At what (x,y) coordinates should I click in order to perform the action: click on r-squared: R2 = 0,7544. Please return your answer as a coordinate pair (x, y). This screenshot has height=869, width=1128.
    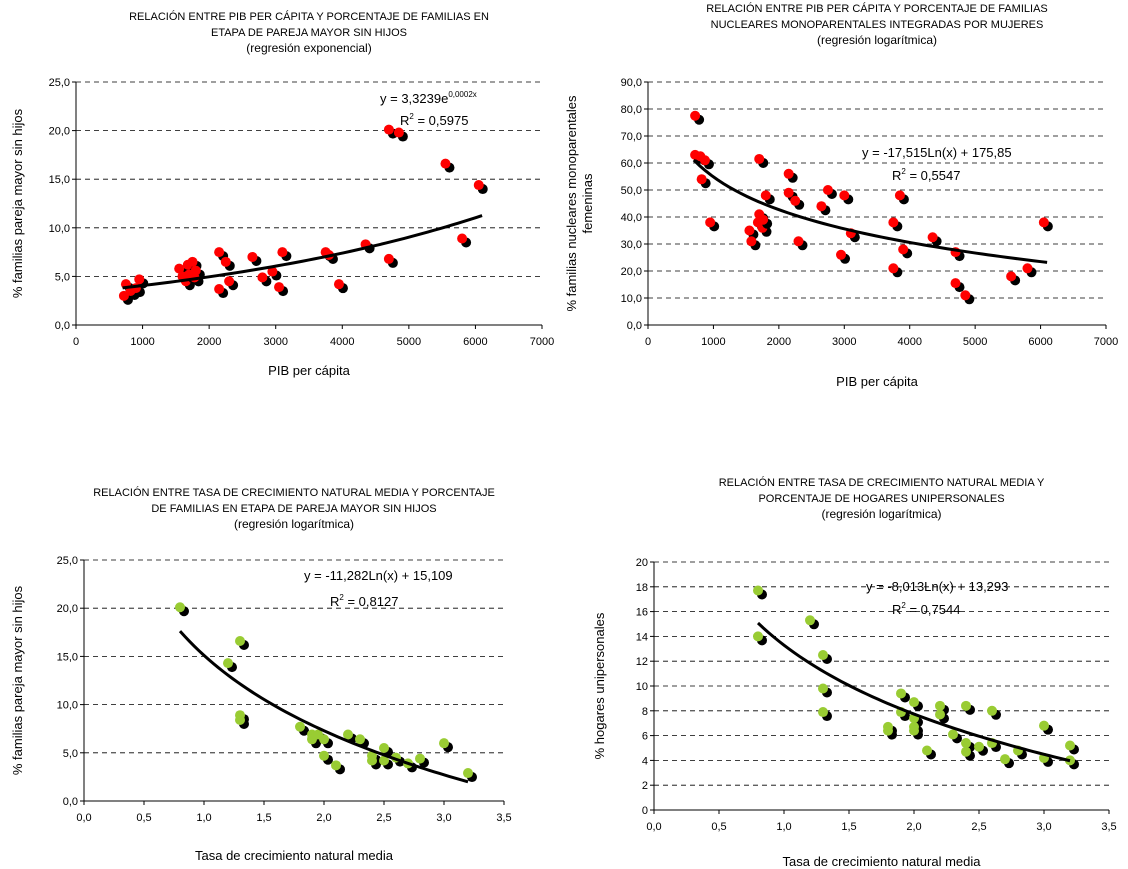
    Looking at the image, I should click on (926, 609).